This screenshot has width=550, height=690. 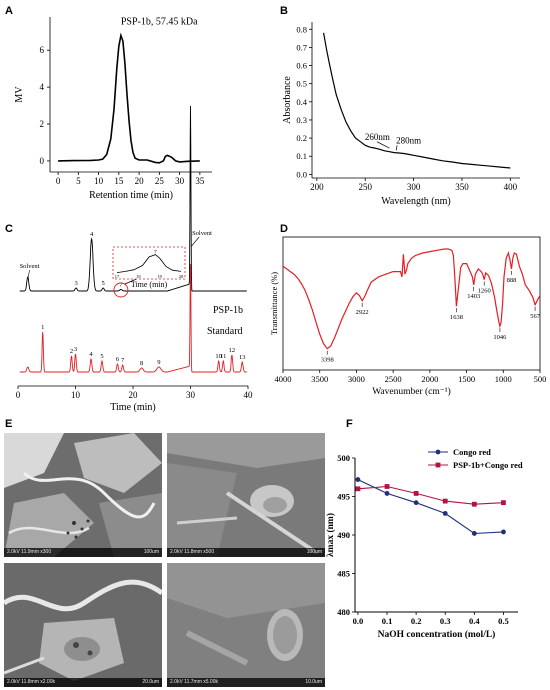 What do you see at coordinates (301, 156) in the screenshot?
I see `y-tick-label: 0.1` at bounding box center [301, 156].